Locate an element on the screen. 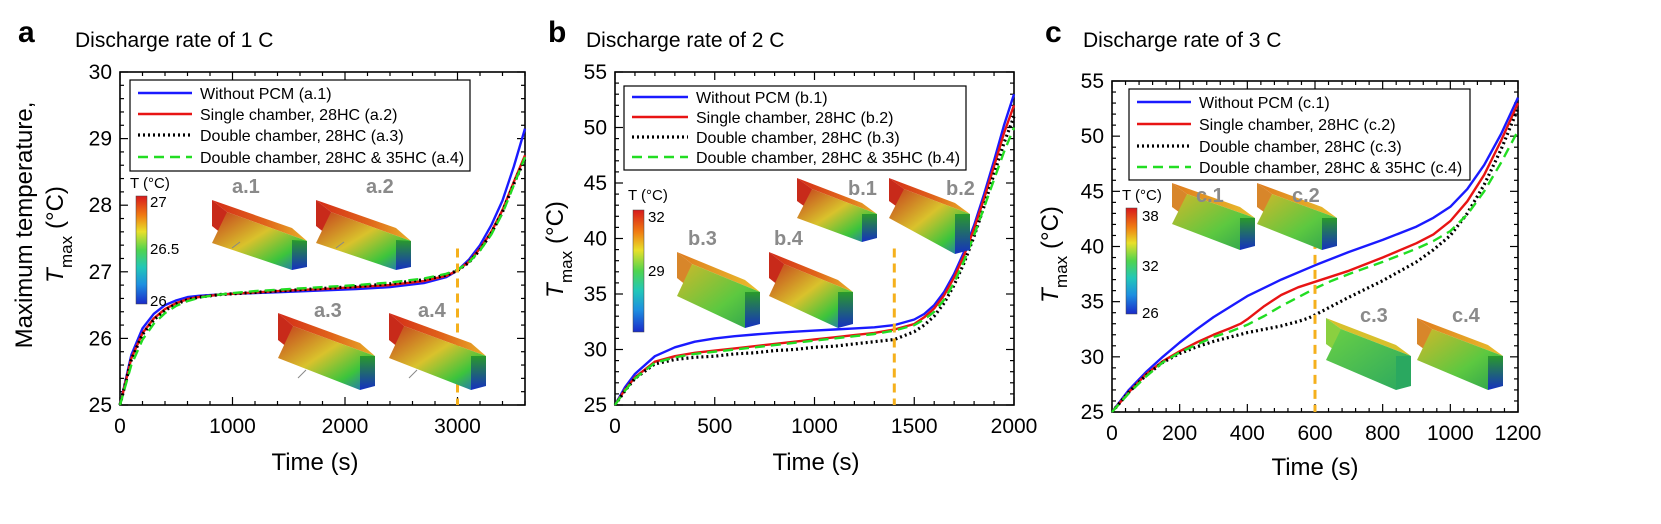 This screenshot has height=524, width=1661. inset-b2: b.2 is located at coordinates (932, 216).